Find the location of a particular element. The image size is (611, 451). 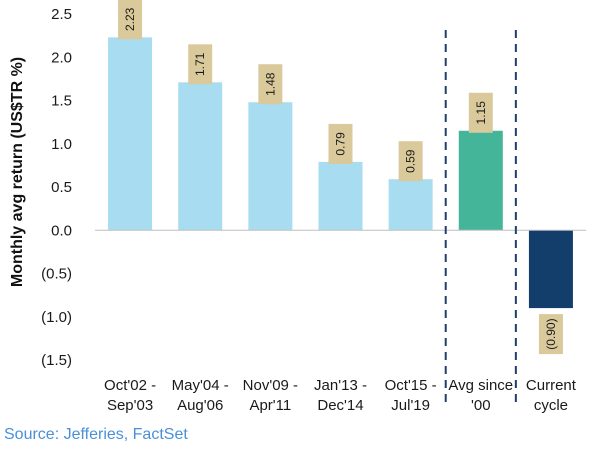

y-tick-label: 1.0 is located at coordinates (61, 144).